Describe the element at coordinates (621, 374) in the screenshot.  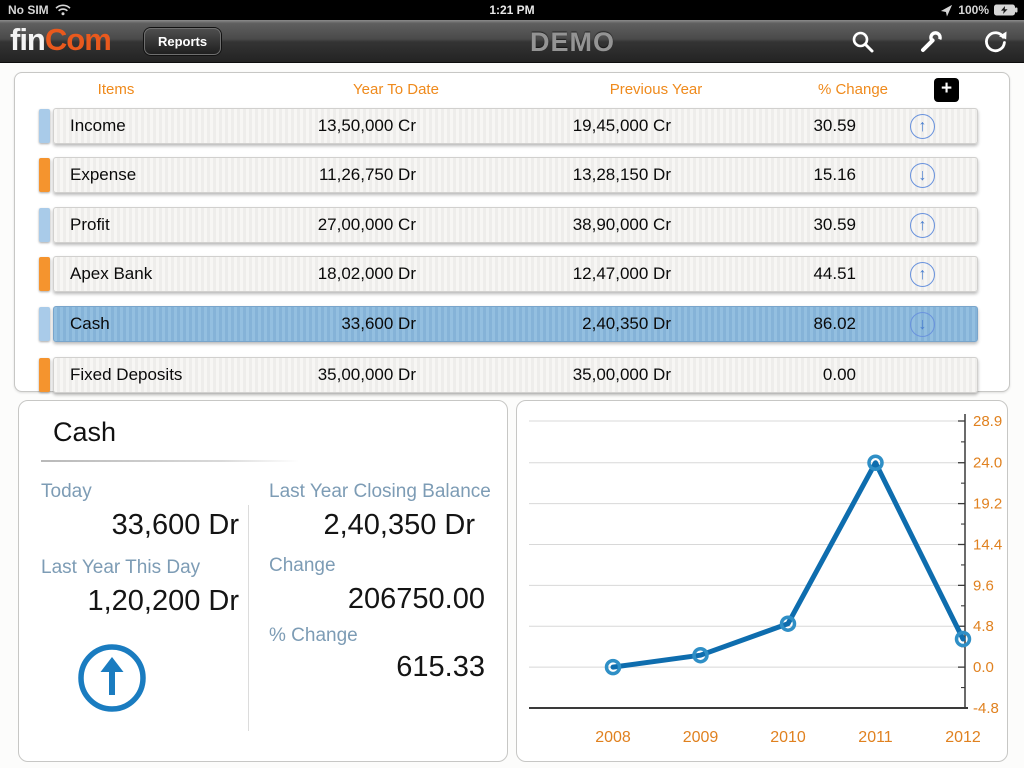
I see `row-prev-value: 35,00,000 Dr` at that location.